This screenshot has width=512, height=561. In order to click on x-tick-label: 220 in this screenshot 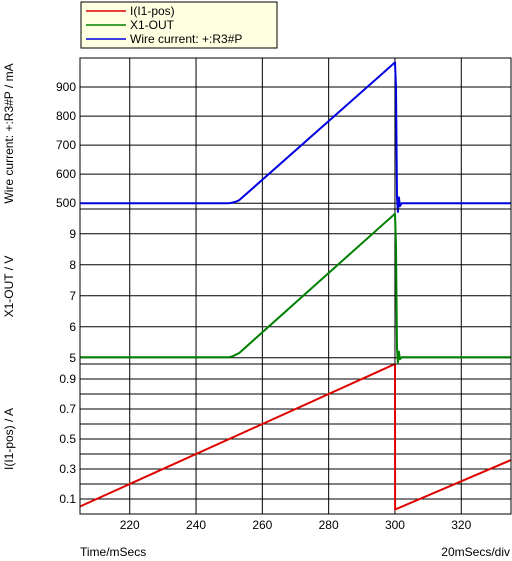, I will do `click(130, 525)`.